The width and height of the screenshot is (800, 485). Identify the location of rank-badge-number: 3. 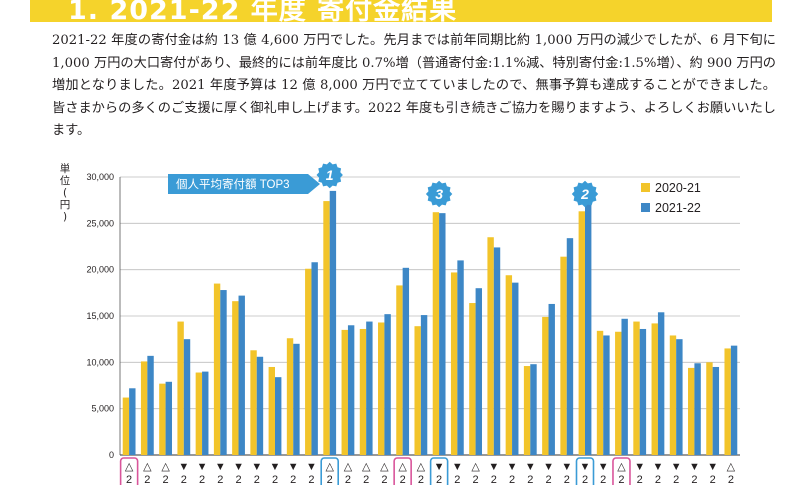
(439, 194).